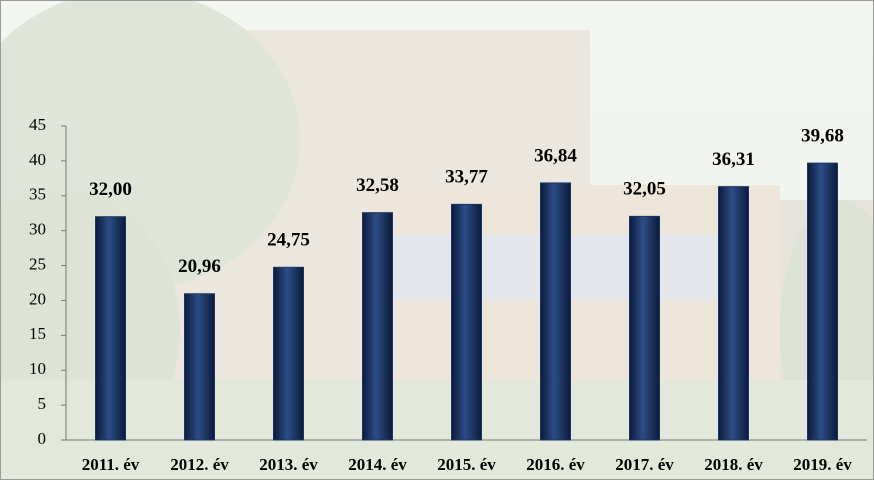  What do you see at coordinates (110, 189) in the screenshot?
I see `value-label: 32,00` at bounding box center [110, 189].